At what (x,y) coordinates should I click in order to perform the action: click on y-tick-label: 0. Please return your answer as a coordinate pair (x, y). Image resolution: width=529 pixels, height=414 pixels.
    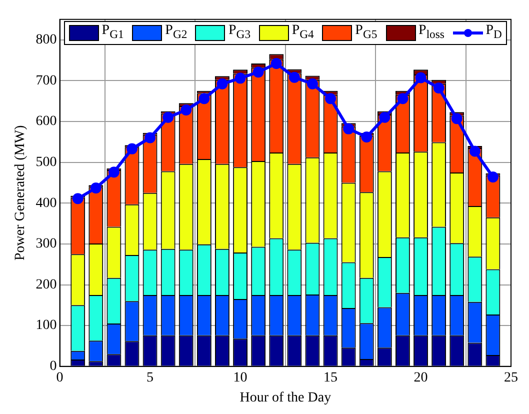
    Looking at the image, I should click on (53, 366).